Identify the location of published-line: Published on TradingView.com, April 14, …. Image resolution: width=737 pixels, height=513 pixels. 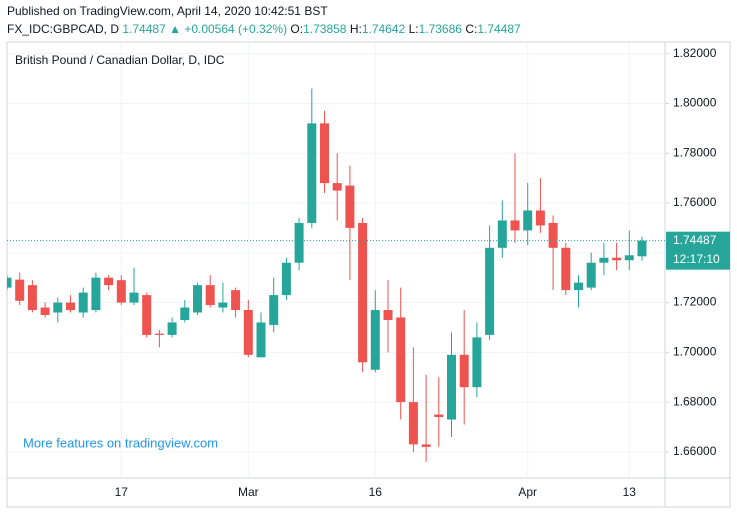
(167, 11).